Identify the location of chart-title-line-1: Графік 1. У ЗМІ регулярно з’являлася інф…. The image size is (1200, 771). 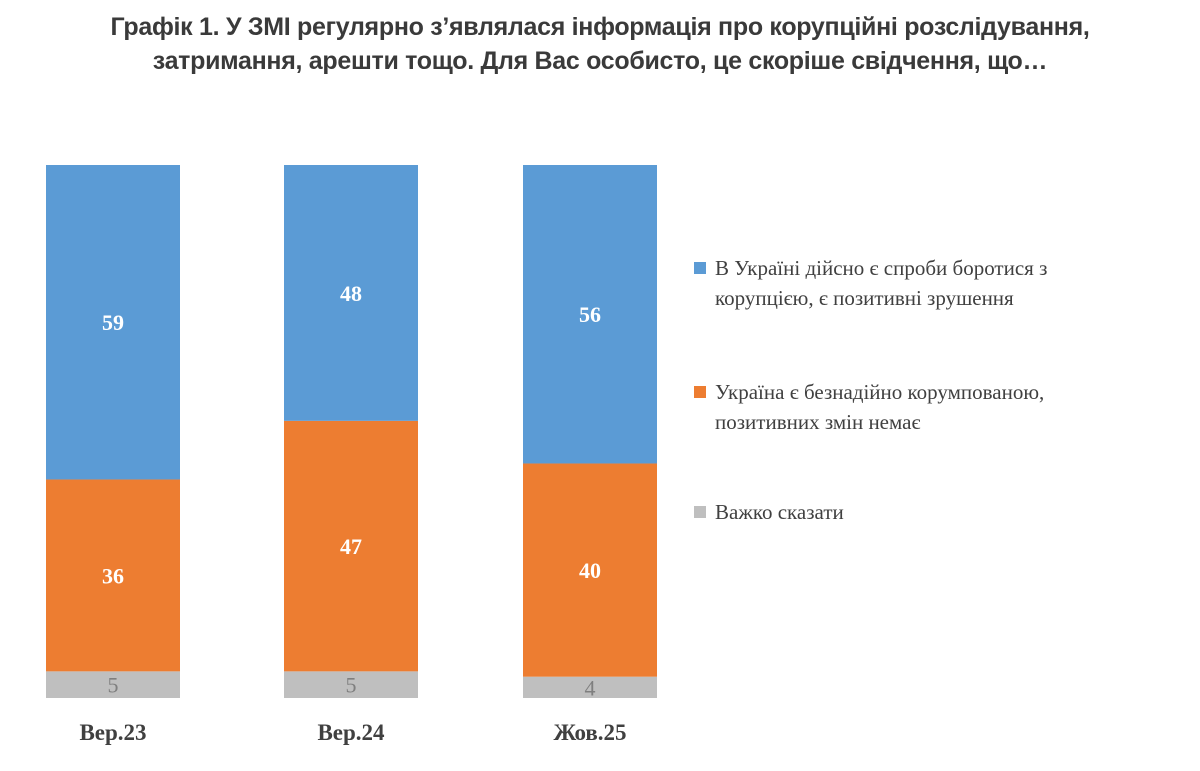
(600, 27).